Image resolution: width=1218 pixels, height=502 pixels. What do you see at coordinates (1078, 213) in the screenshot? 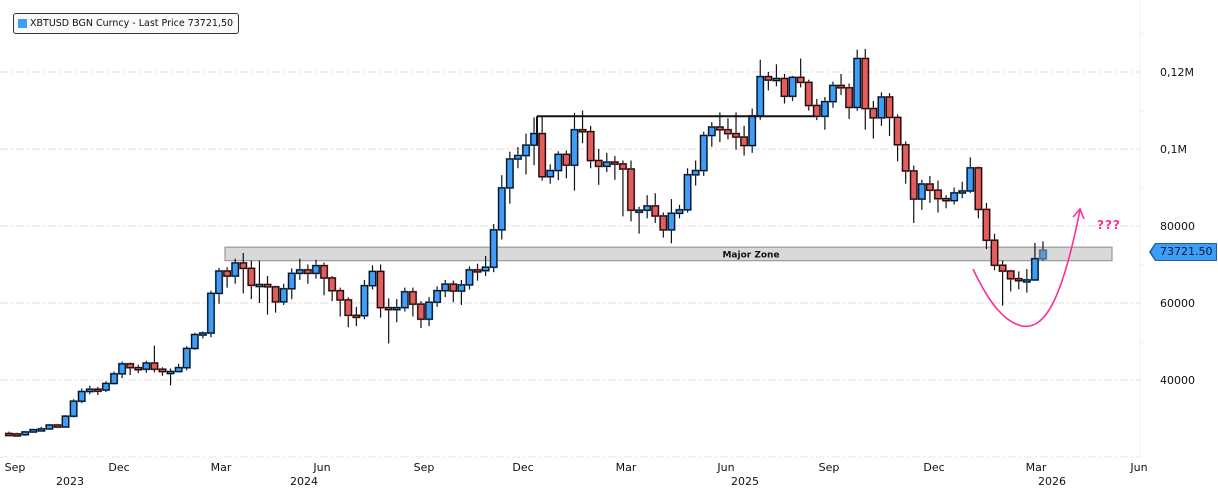
I see `arc-arrowhead-icon` at bounding box center [1078, 213].